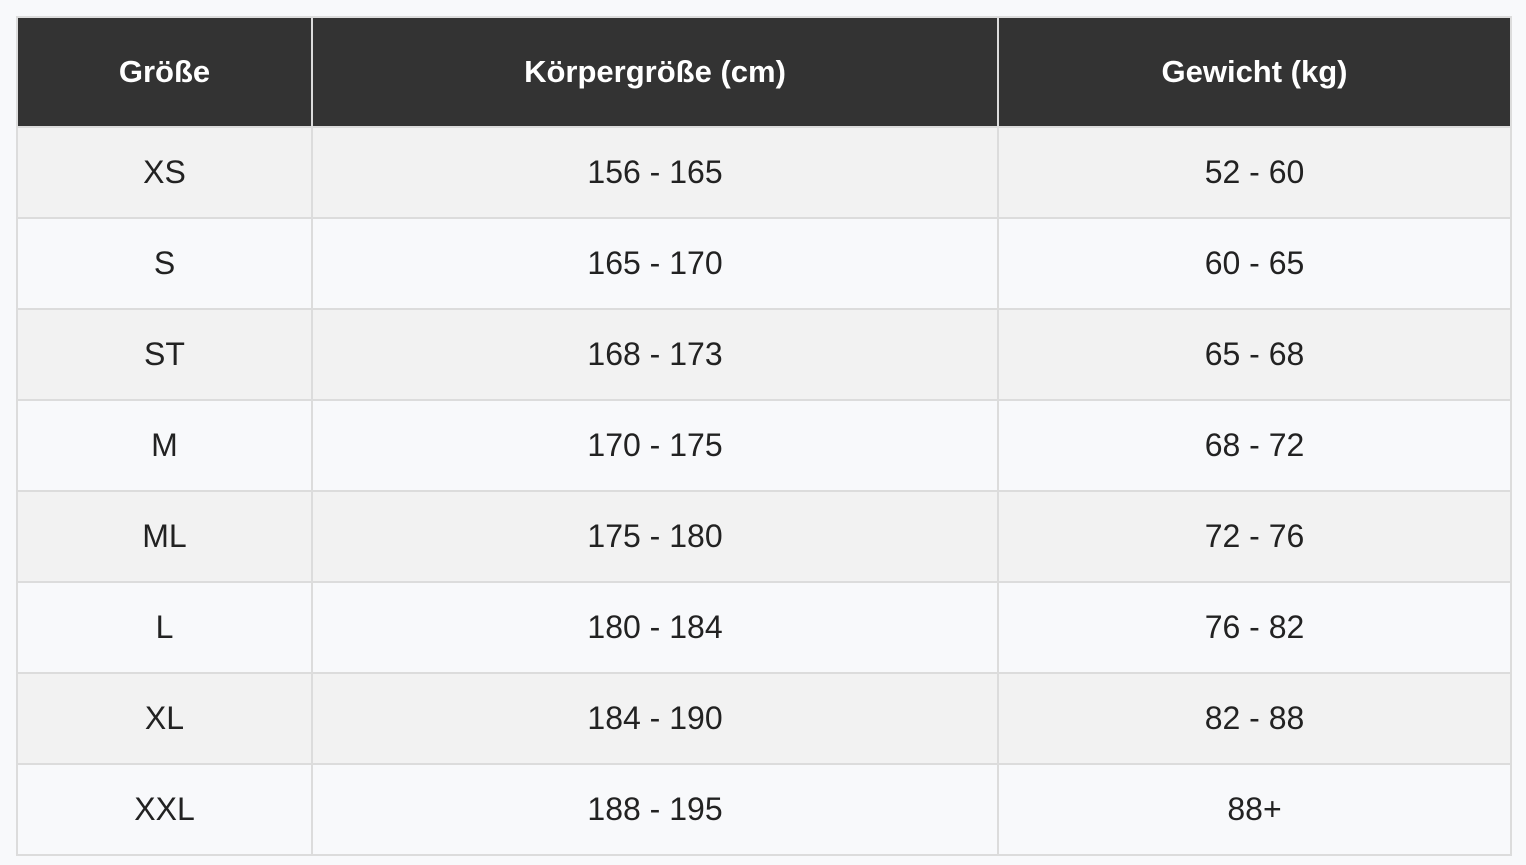 The width and height of the screenshot is (1526, 865). Describe the element at coordinates (655, 263) in the screenshot. I see `table-cell: 165 - 170` at that location.